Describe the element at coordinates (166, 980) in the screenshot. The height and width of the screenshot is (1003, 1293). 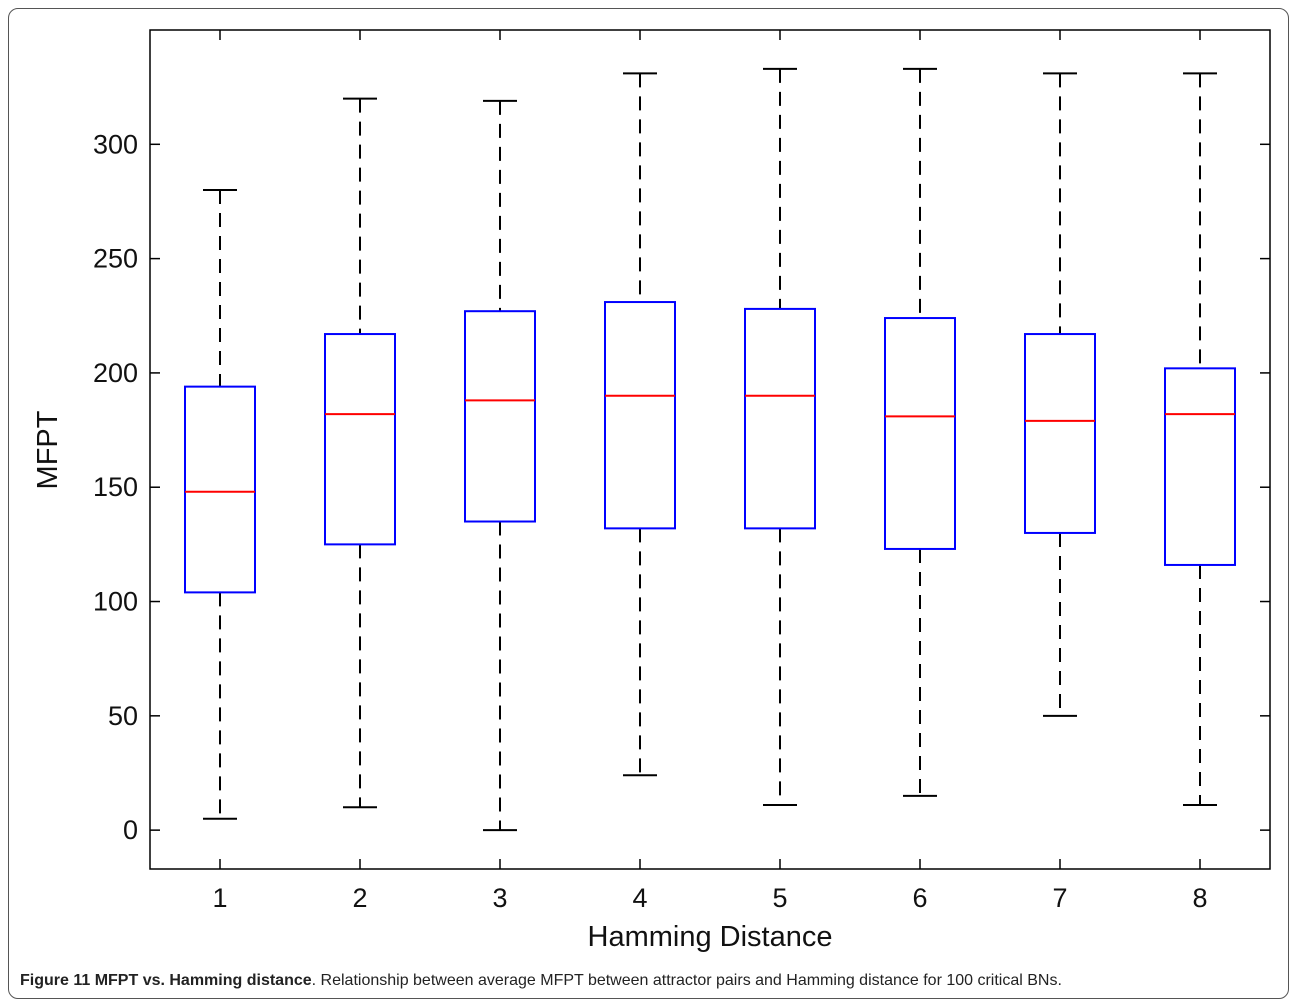
I see `caption-label: Figure 11 MFPT vs. Hamming distance` at that location.